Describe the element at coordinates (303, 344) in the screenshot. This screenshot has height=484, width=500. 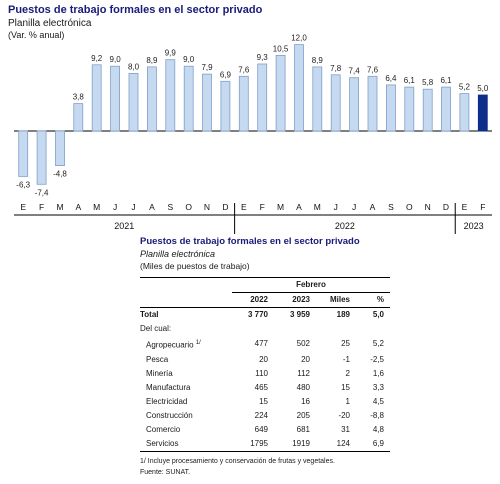
I see `cell-2023: 502` at that location.